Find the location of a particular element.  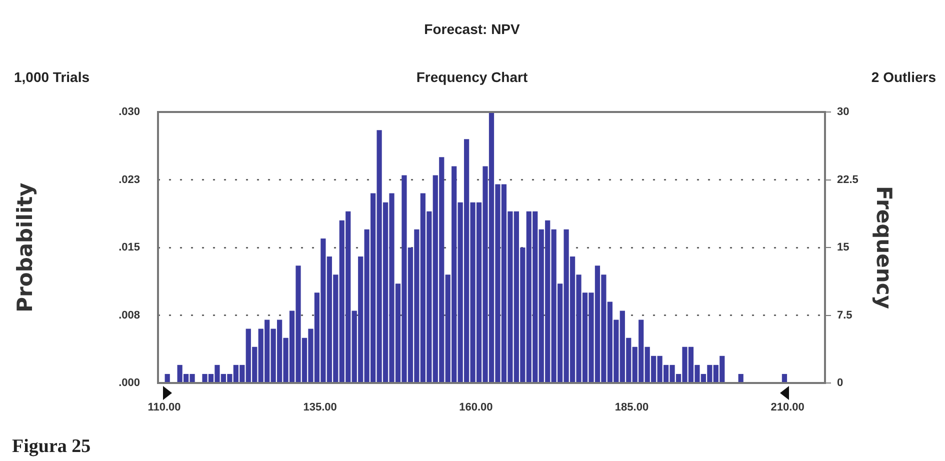

text: 2 Outliers is located at coordinates (903, 76).